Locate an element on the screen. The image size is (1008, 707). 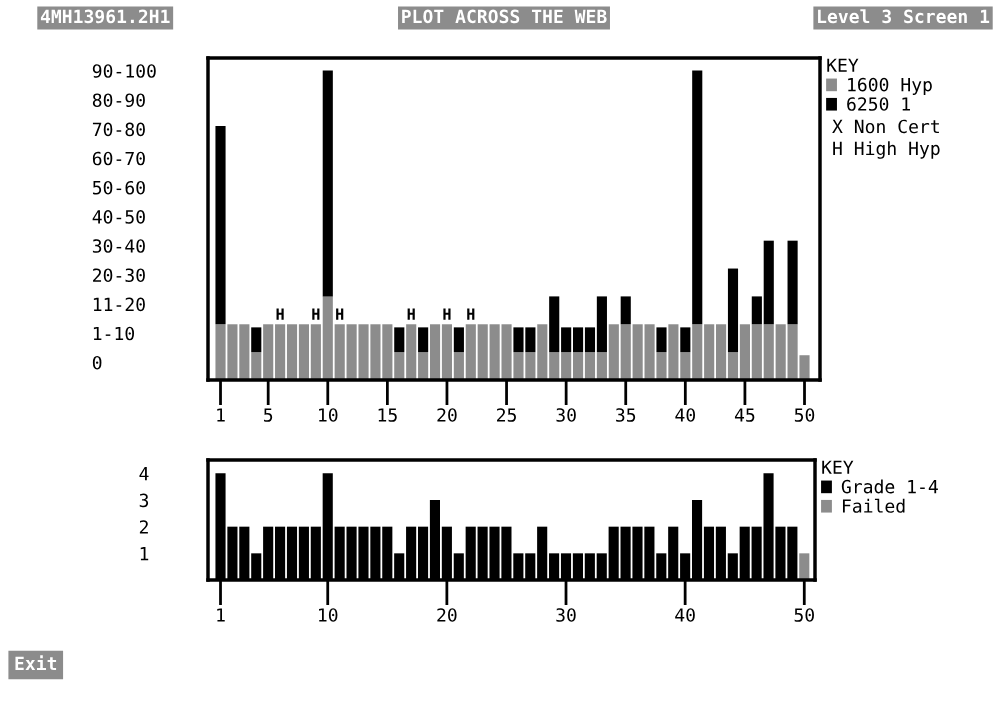
text: X Non Cert is located at coordinates (885, 126).